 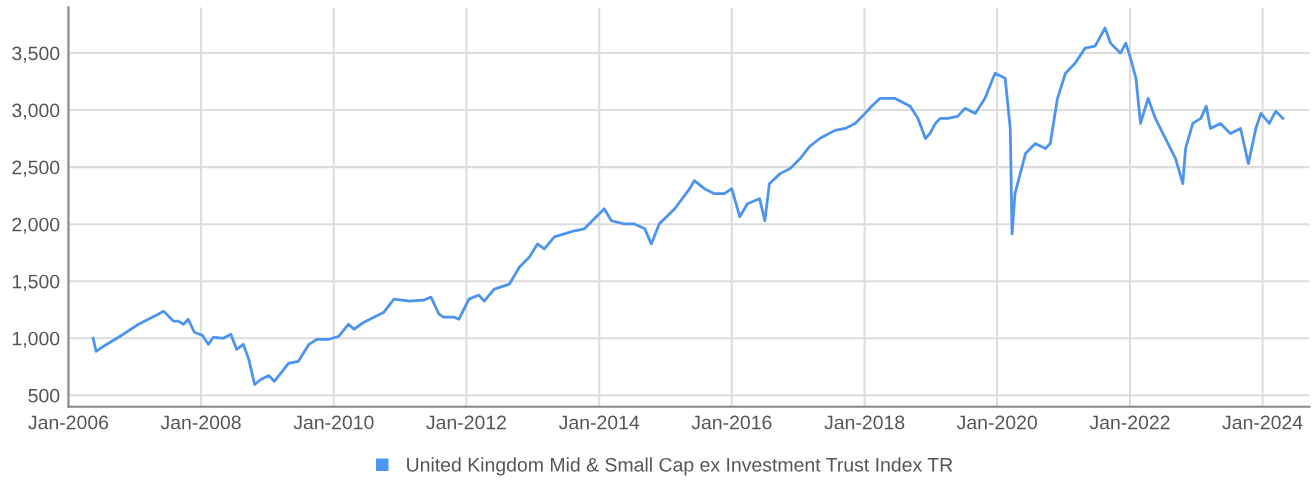 I want to click on x-tick-label: Jan-2020, so click(x=996, y=422).